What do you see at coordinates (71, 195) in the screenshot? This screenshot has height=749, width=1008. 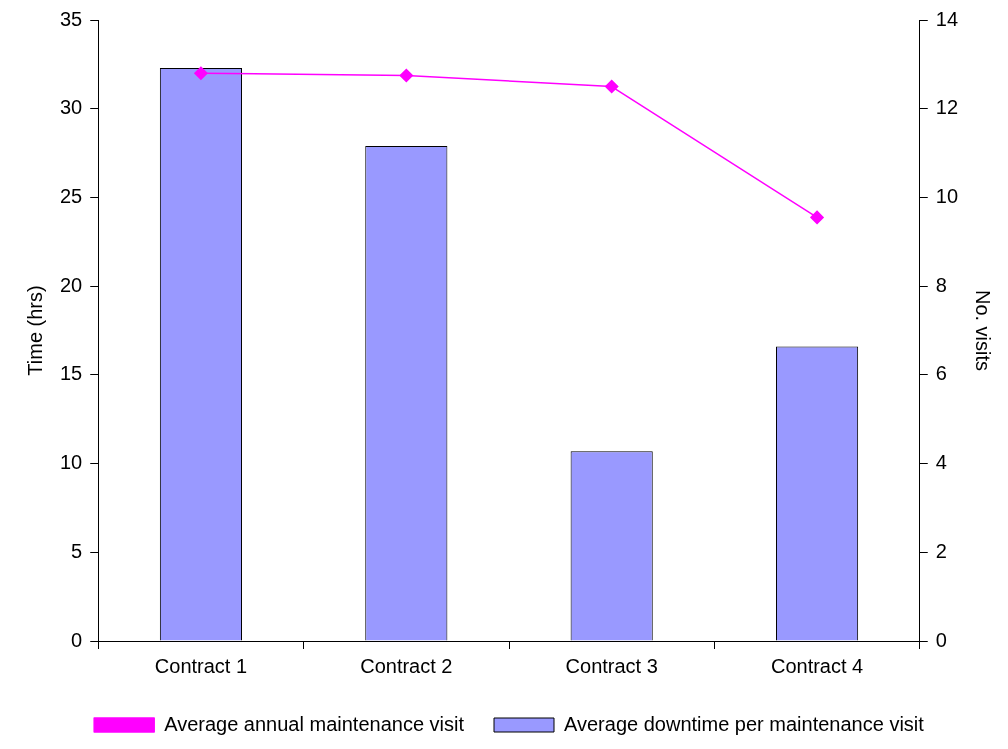 I see `y-tick-label: 25` at bounding box center [71, 195].